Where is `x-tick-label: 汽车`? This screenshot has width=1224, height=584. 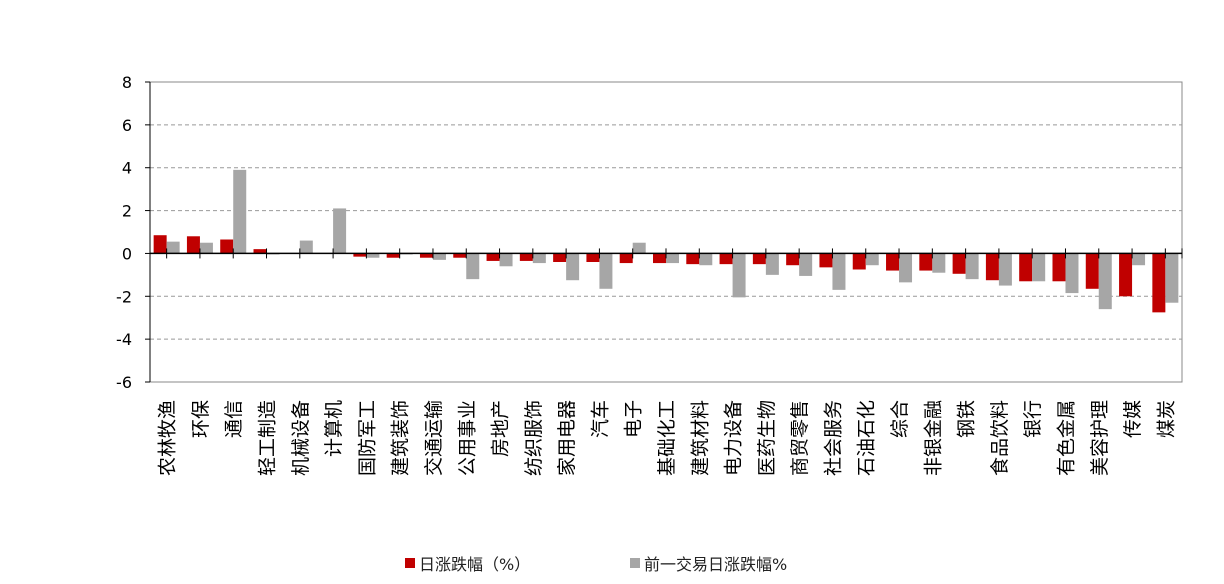
x-tick-label: 汽车 is located at coordinates (600, 419).